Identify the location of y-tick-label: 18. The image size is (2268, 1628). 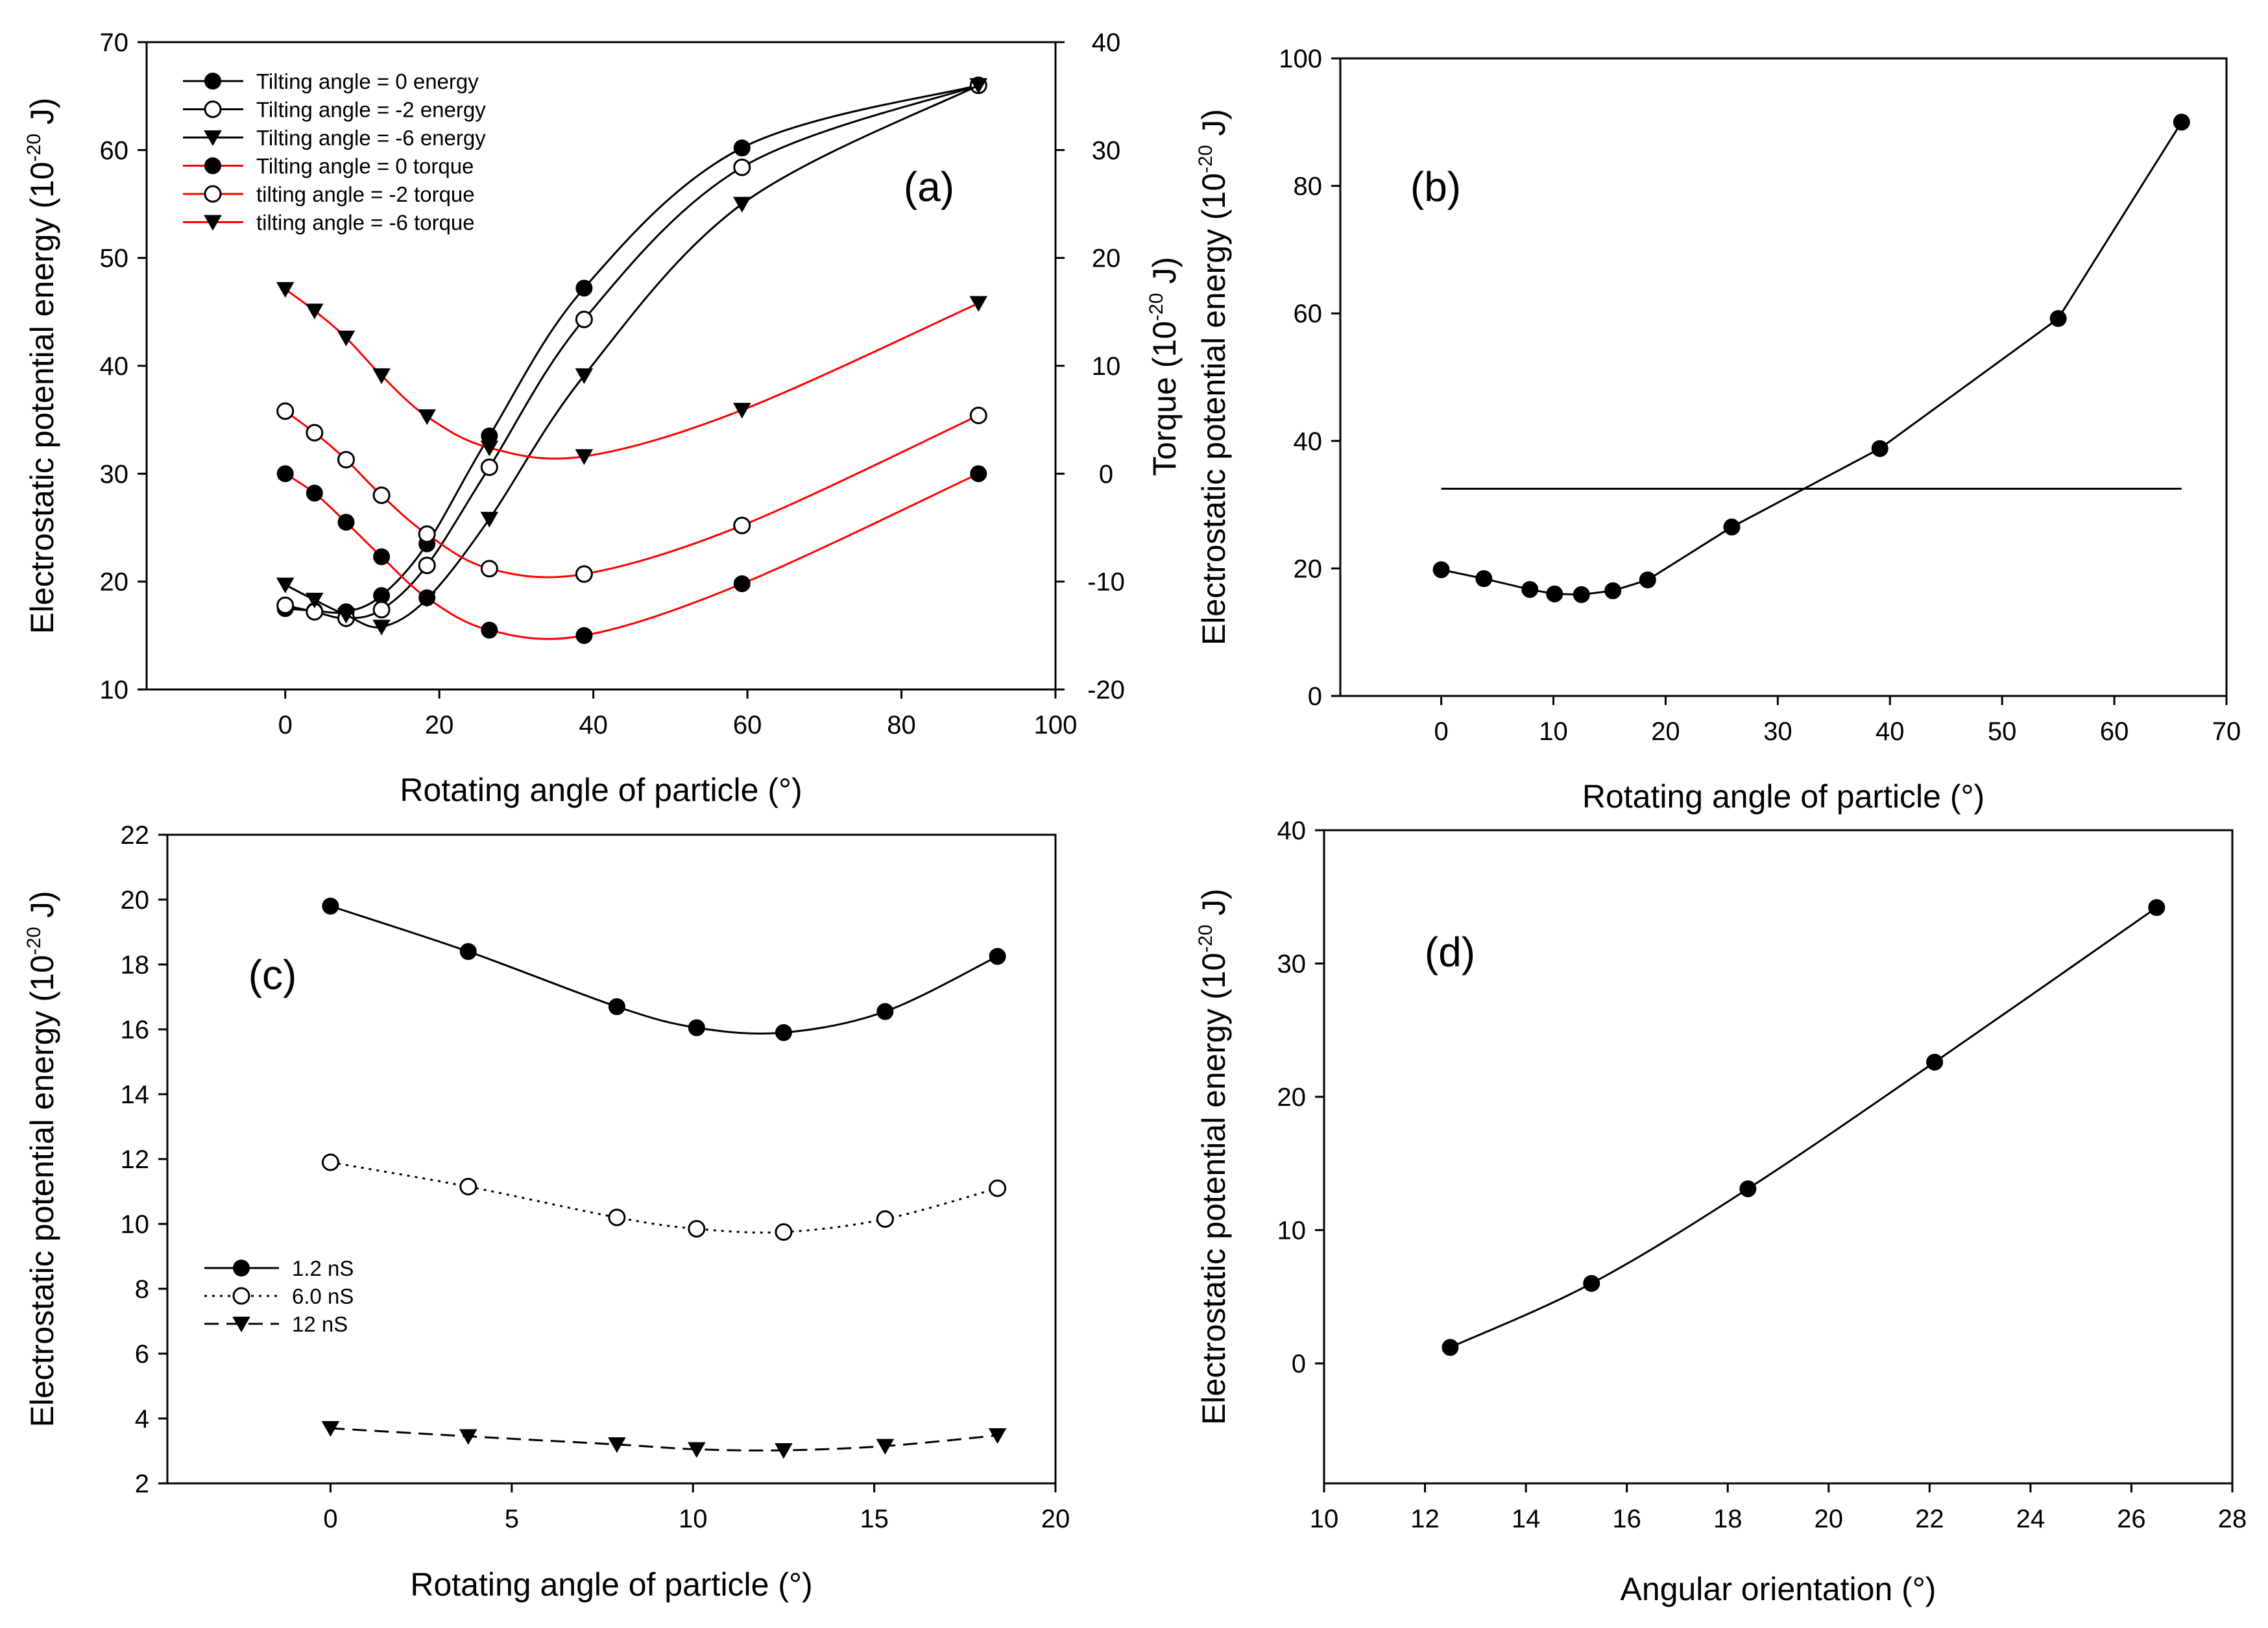
(135, 965).